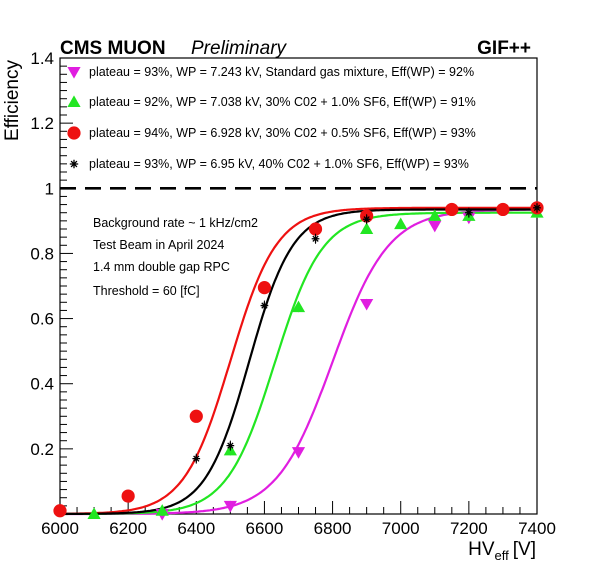 The image size is (596, 572). What do you see at coordinates (42, 449) in the screenshot?
I see `y-tick-label: 0.2` at bounding box center [42, 449].